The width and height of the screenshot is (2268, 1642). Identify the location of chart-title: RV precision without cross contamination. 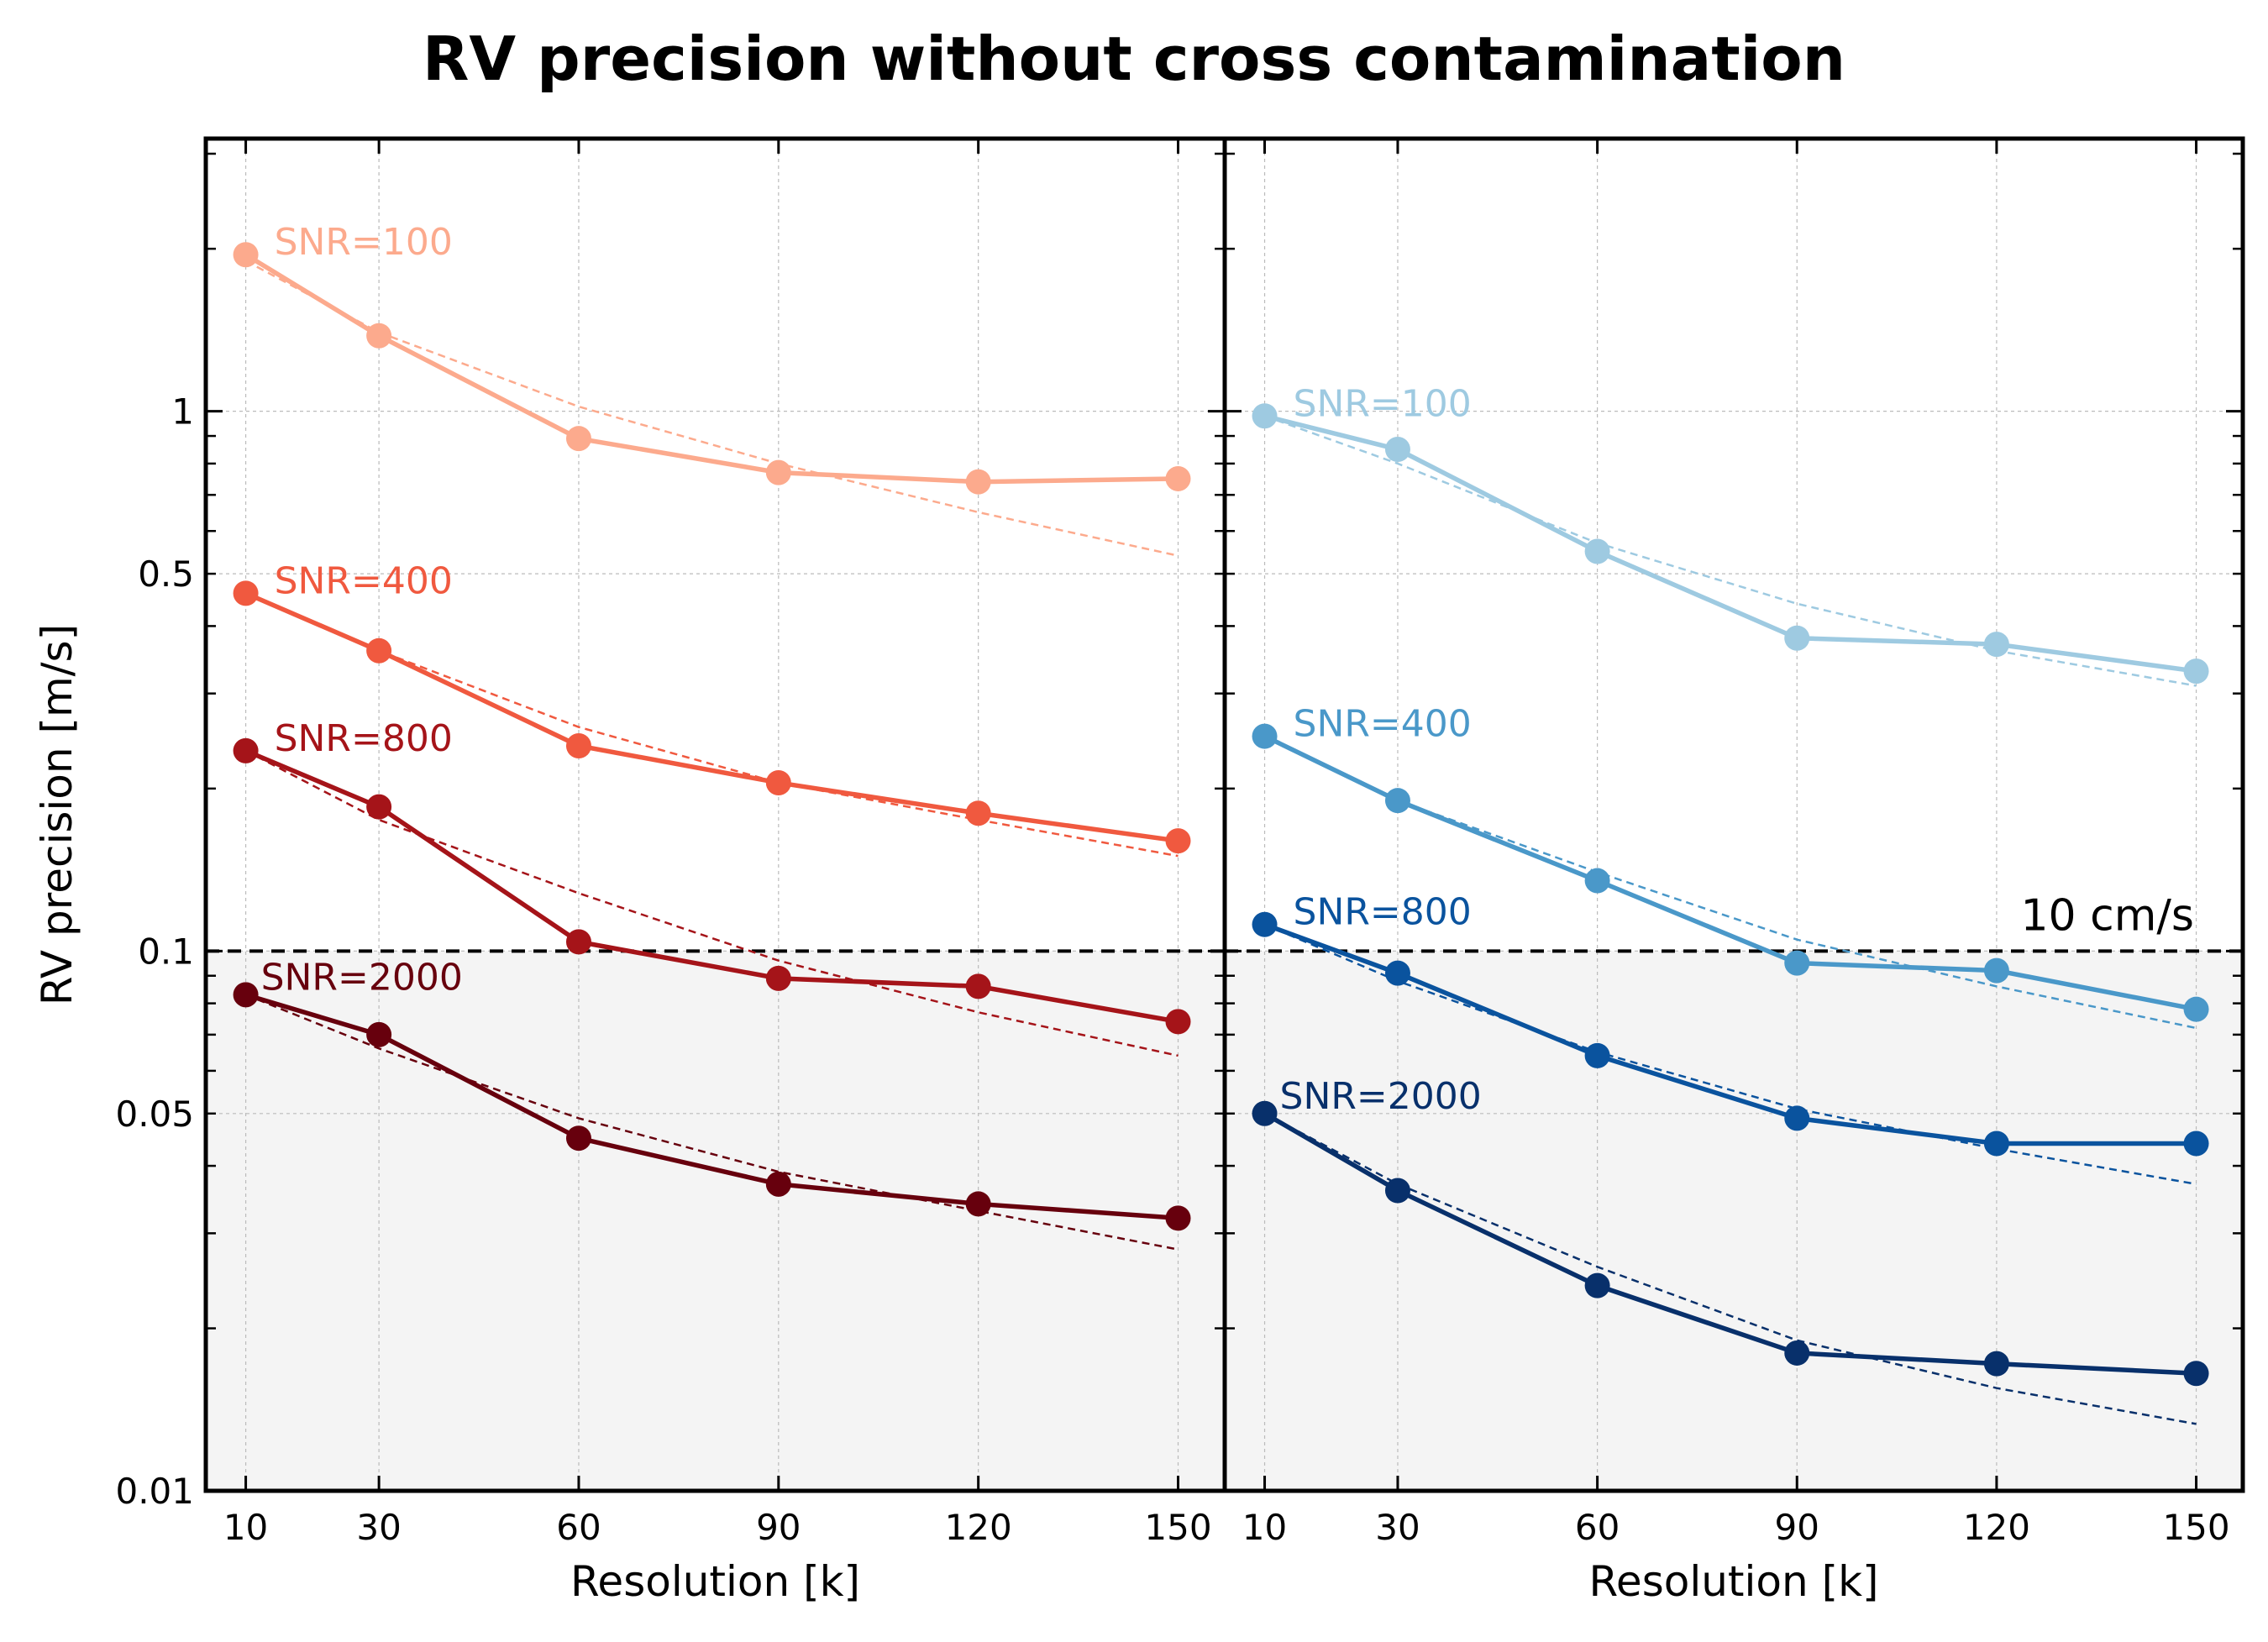
(1134, 59).